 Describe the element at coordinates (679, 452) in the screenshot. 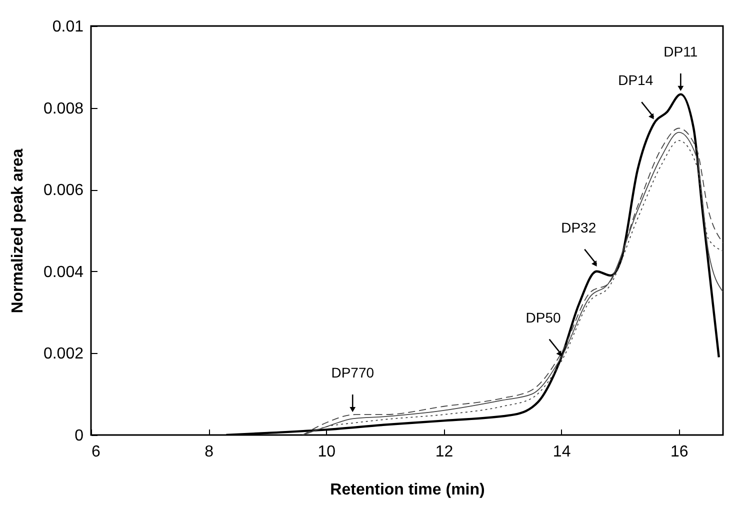

I see `x-tick-label: 16` at that location.